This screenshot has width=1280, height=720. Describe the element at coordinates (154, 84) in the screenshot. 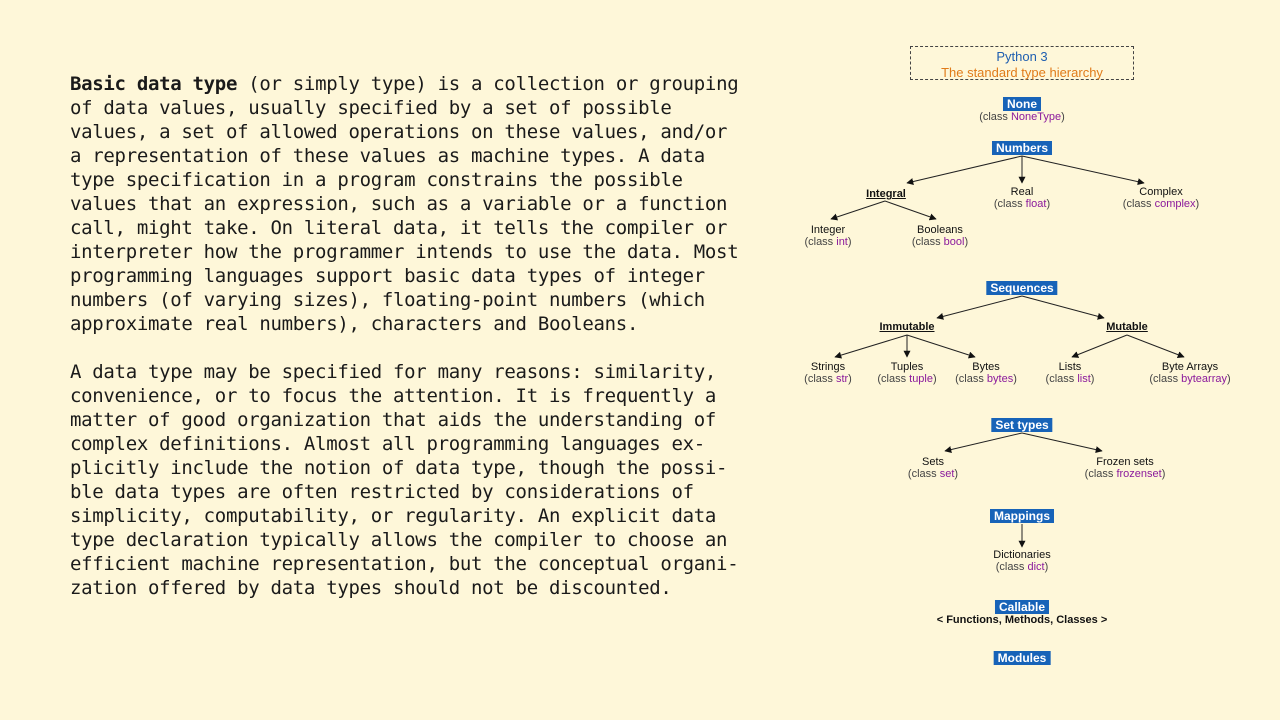

I see `term-basic-data-type: Basic data type` at that location.